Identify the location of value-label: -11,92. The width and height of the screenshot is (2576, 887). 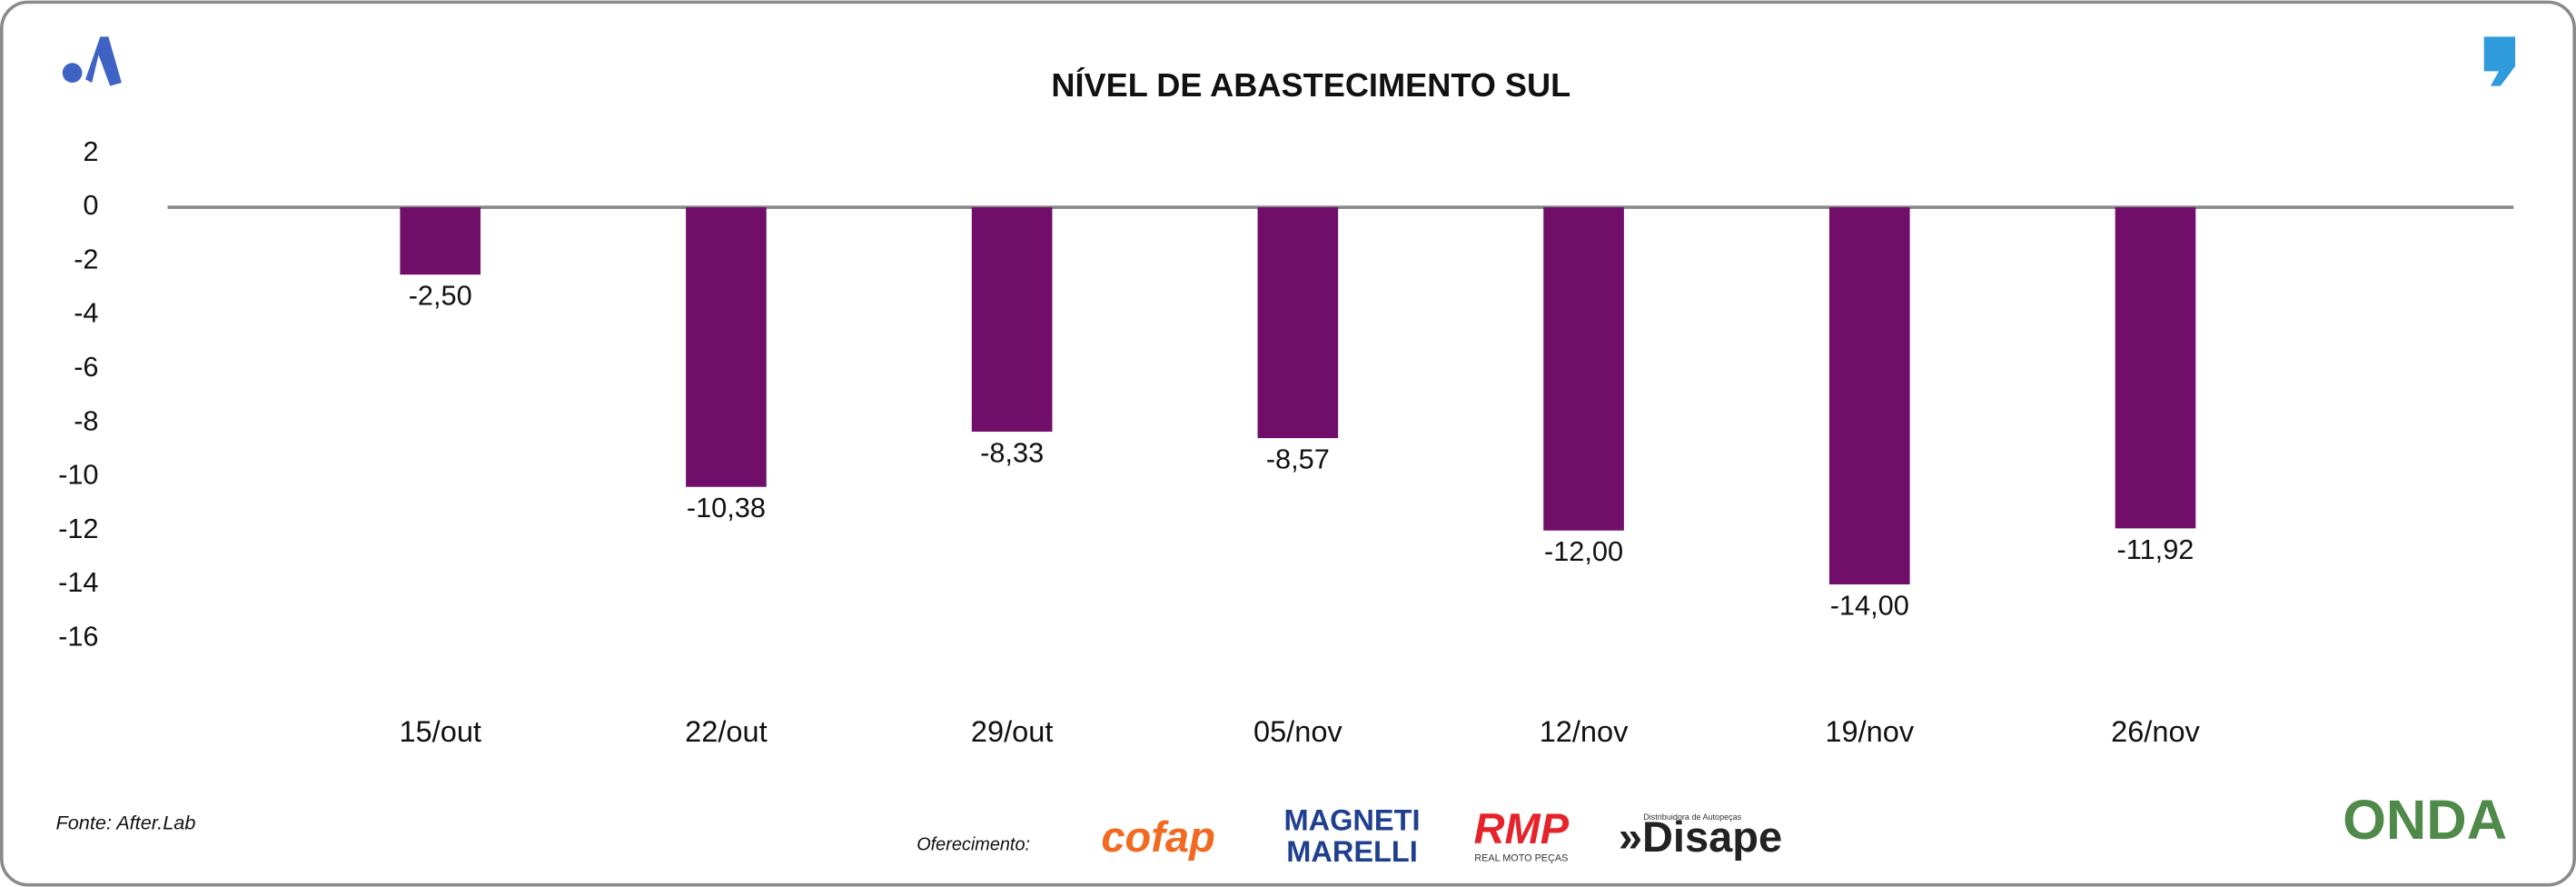
(2156, 549).